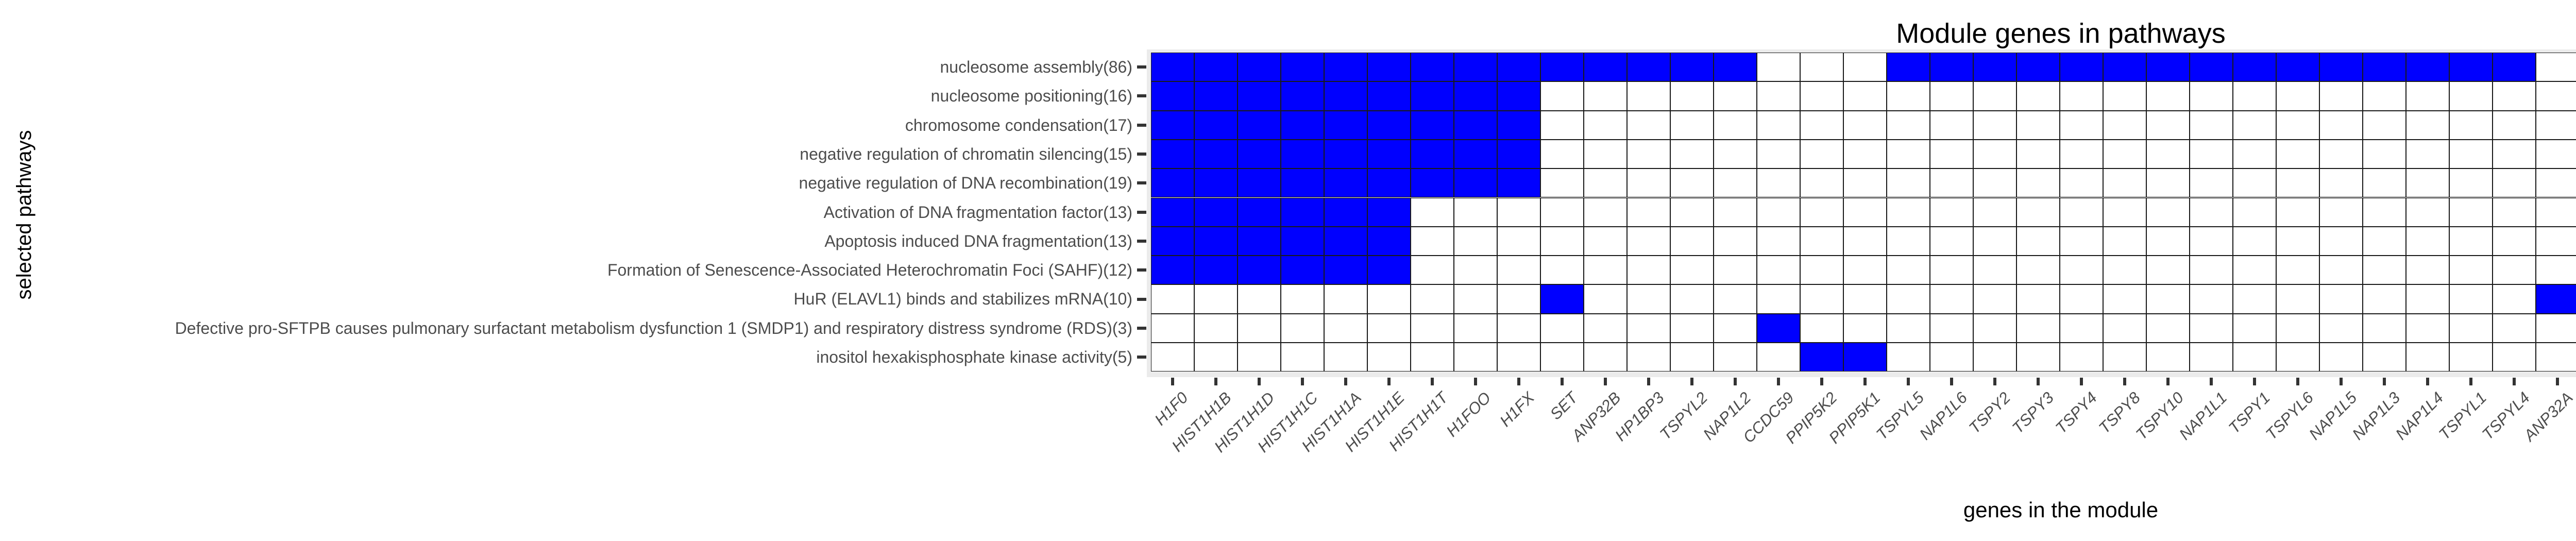 The width and height of the screenshot is (2576, 541). Describe the element at coordinates (2032, 412) in the screenshot. I see `gene-label: TSPY3` at that location.